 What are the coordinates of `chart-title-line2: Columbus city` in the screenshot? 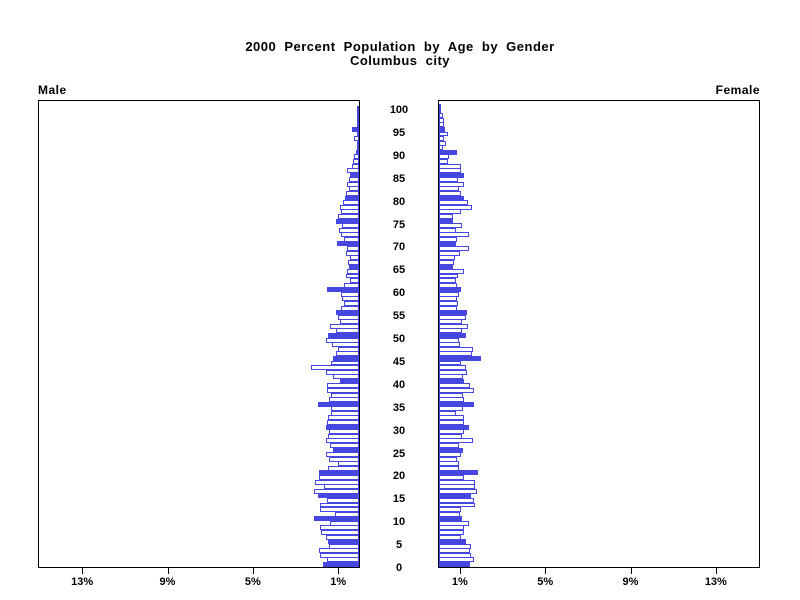 It's located at (400, 60).